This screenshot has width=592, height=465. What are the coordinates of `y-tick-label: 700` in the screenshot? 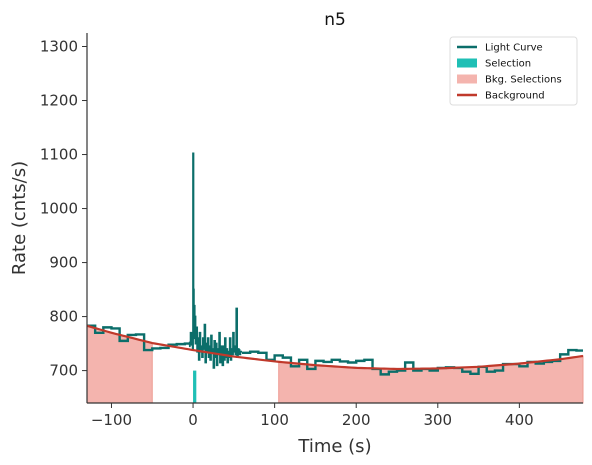 It's located at (63, 371).